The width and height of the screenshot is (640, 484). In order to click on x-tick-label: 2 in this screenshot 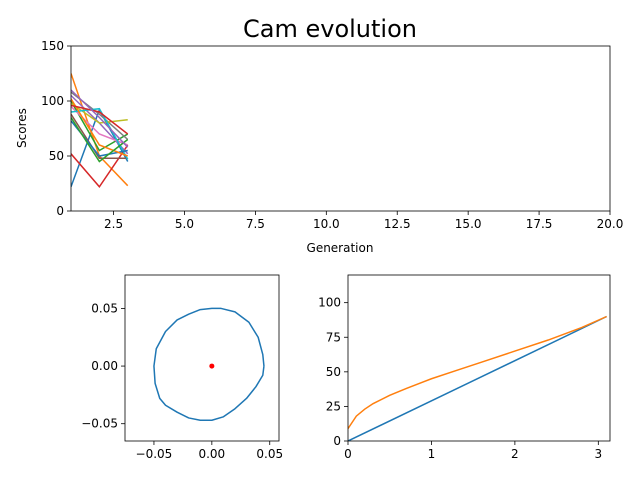, I will do `click(515, 454)`.